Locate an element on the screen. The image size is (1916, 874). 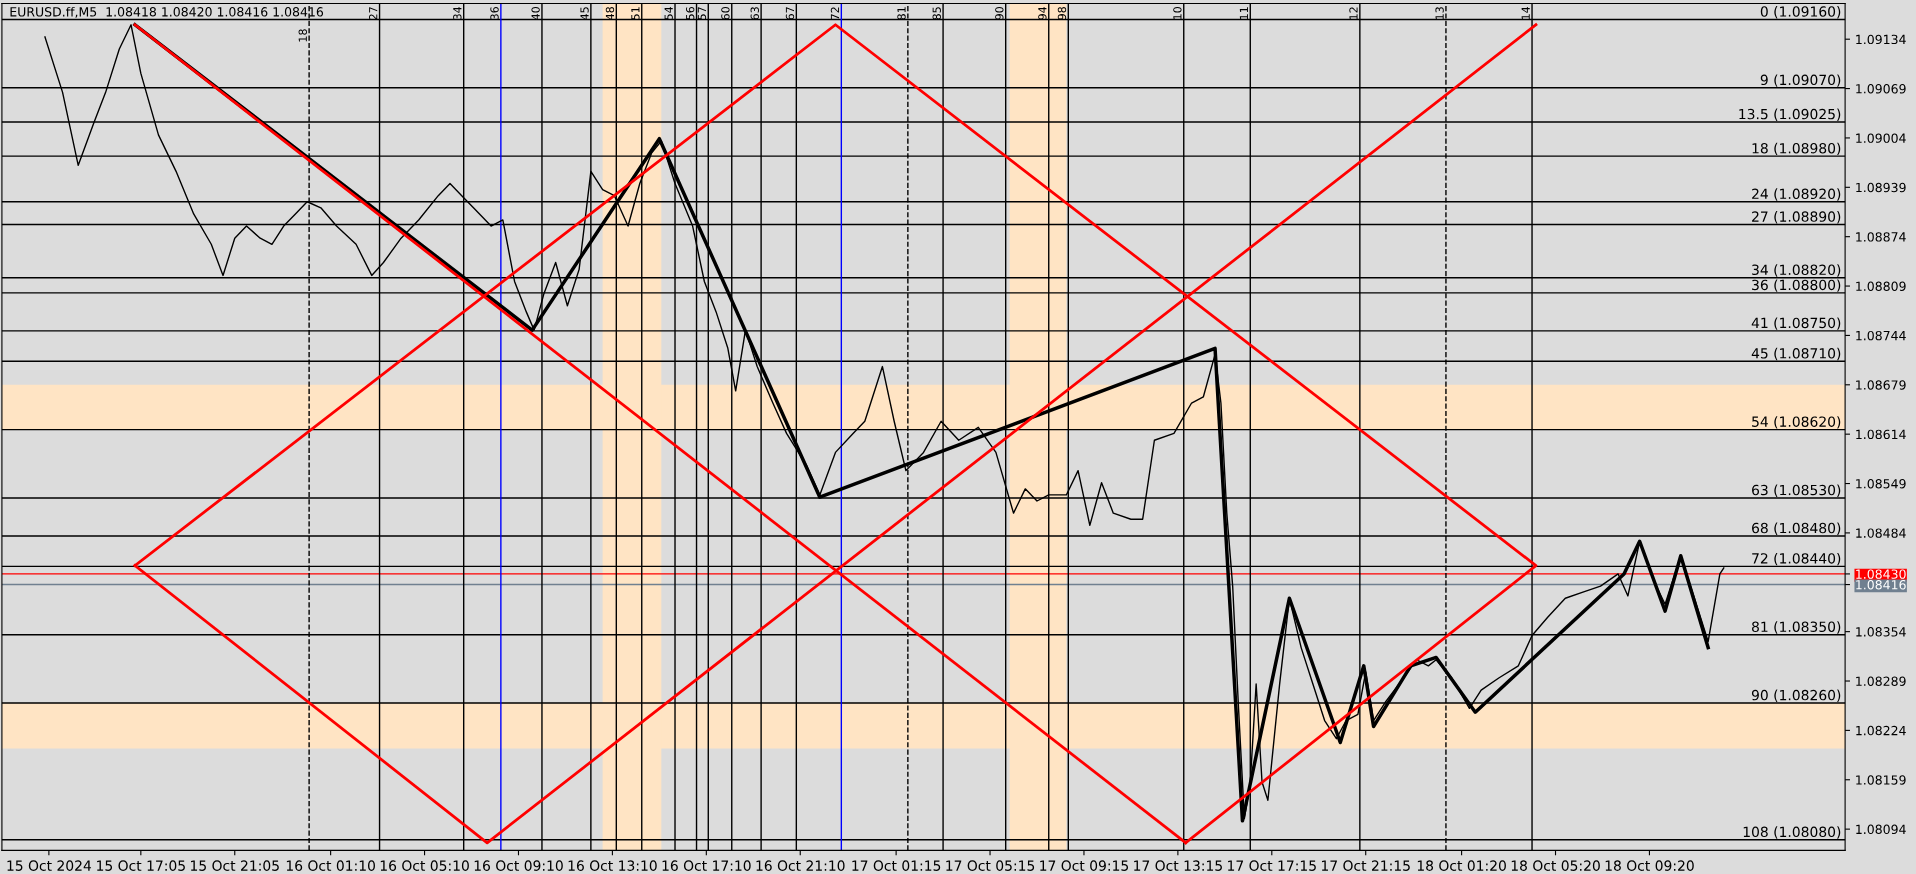
annotation: 11 is located at coordinates (1243, 13).